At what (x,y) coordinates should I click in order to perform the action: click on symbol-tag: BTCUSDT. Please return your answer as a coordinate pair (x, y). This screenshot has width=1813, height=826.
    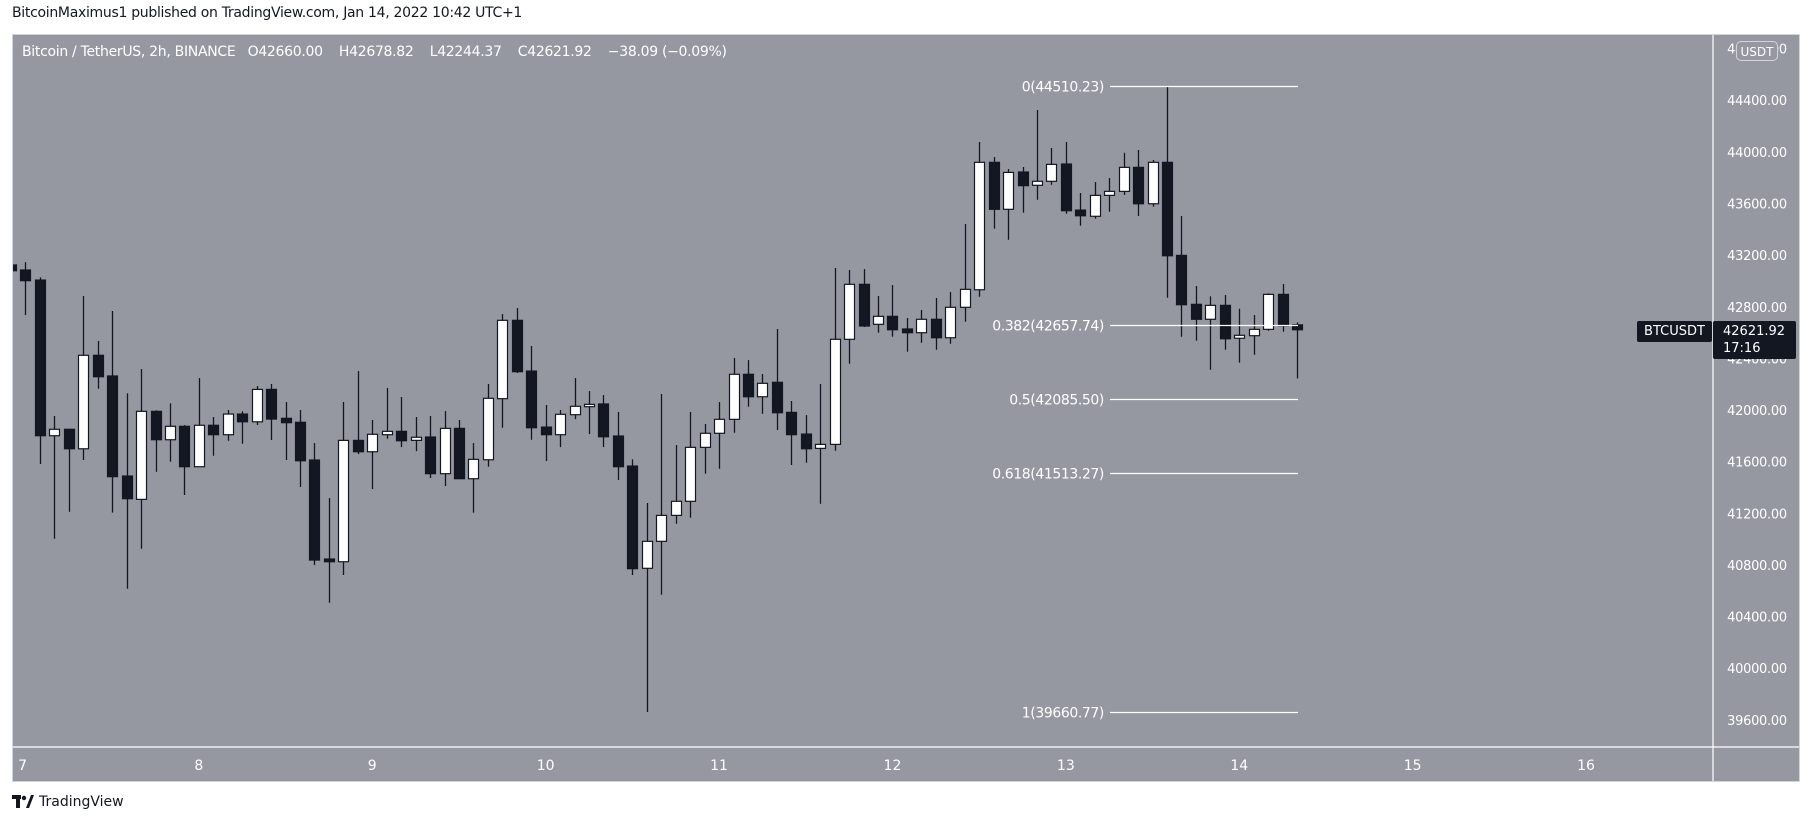
    Looking at the image, I should click on (1674, 331).